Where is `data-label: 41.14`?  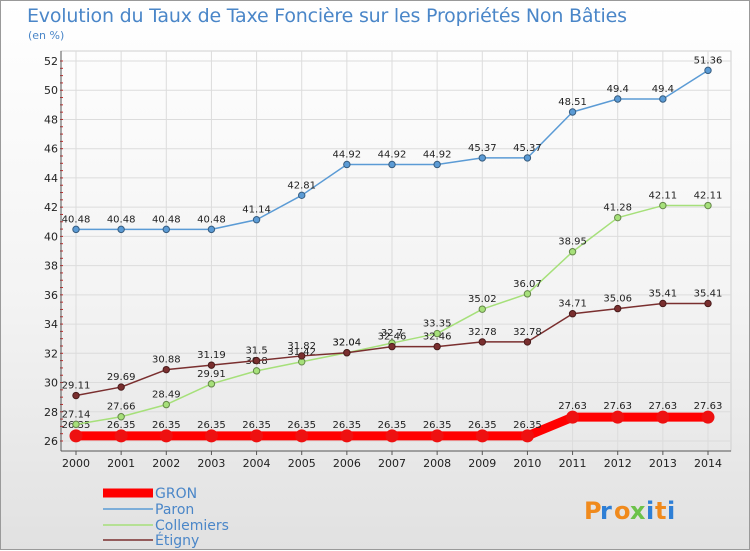
data-label: 41.14 is located at coordinates (256, 210).